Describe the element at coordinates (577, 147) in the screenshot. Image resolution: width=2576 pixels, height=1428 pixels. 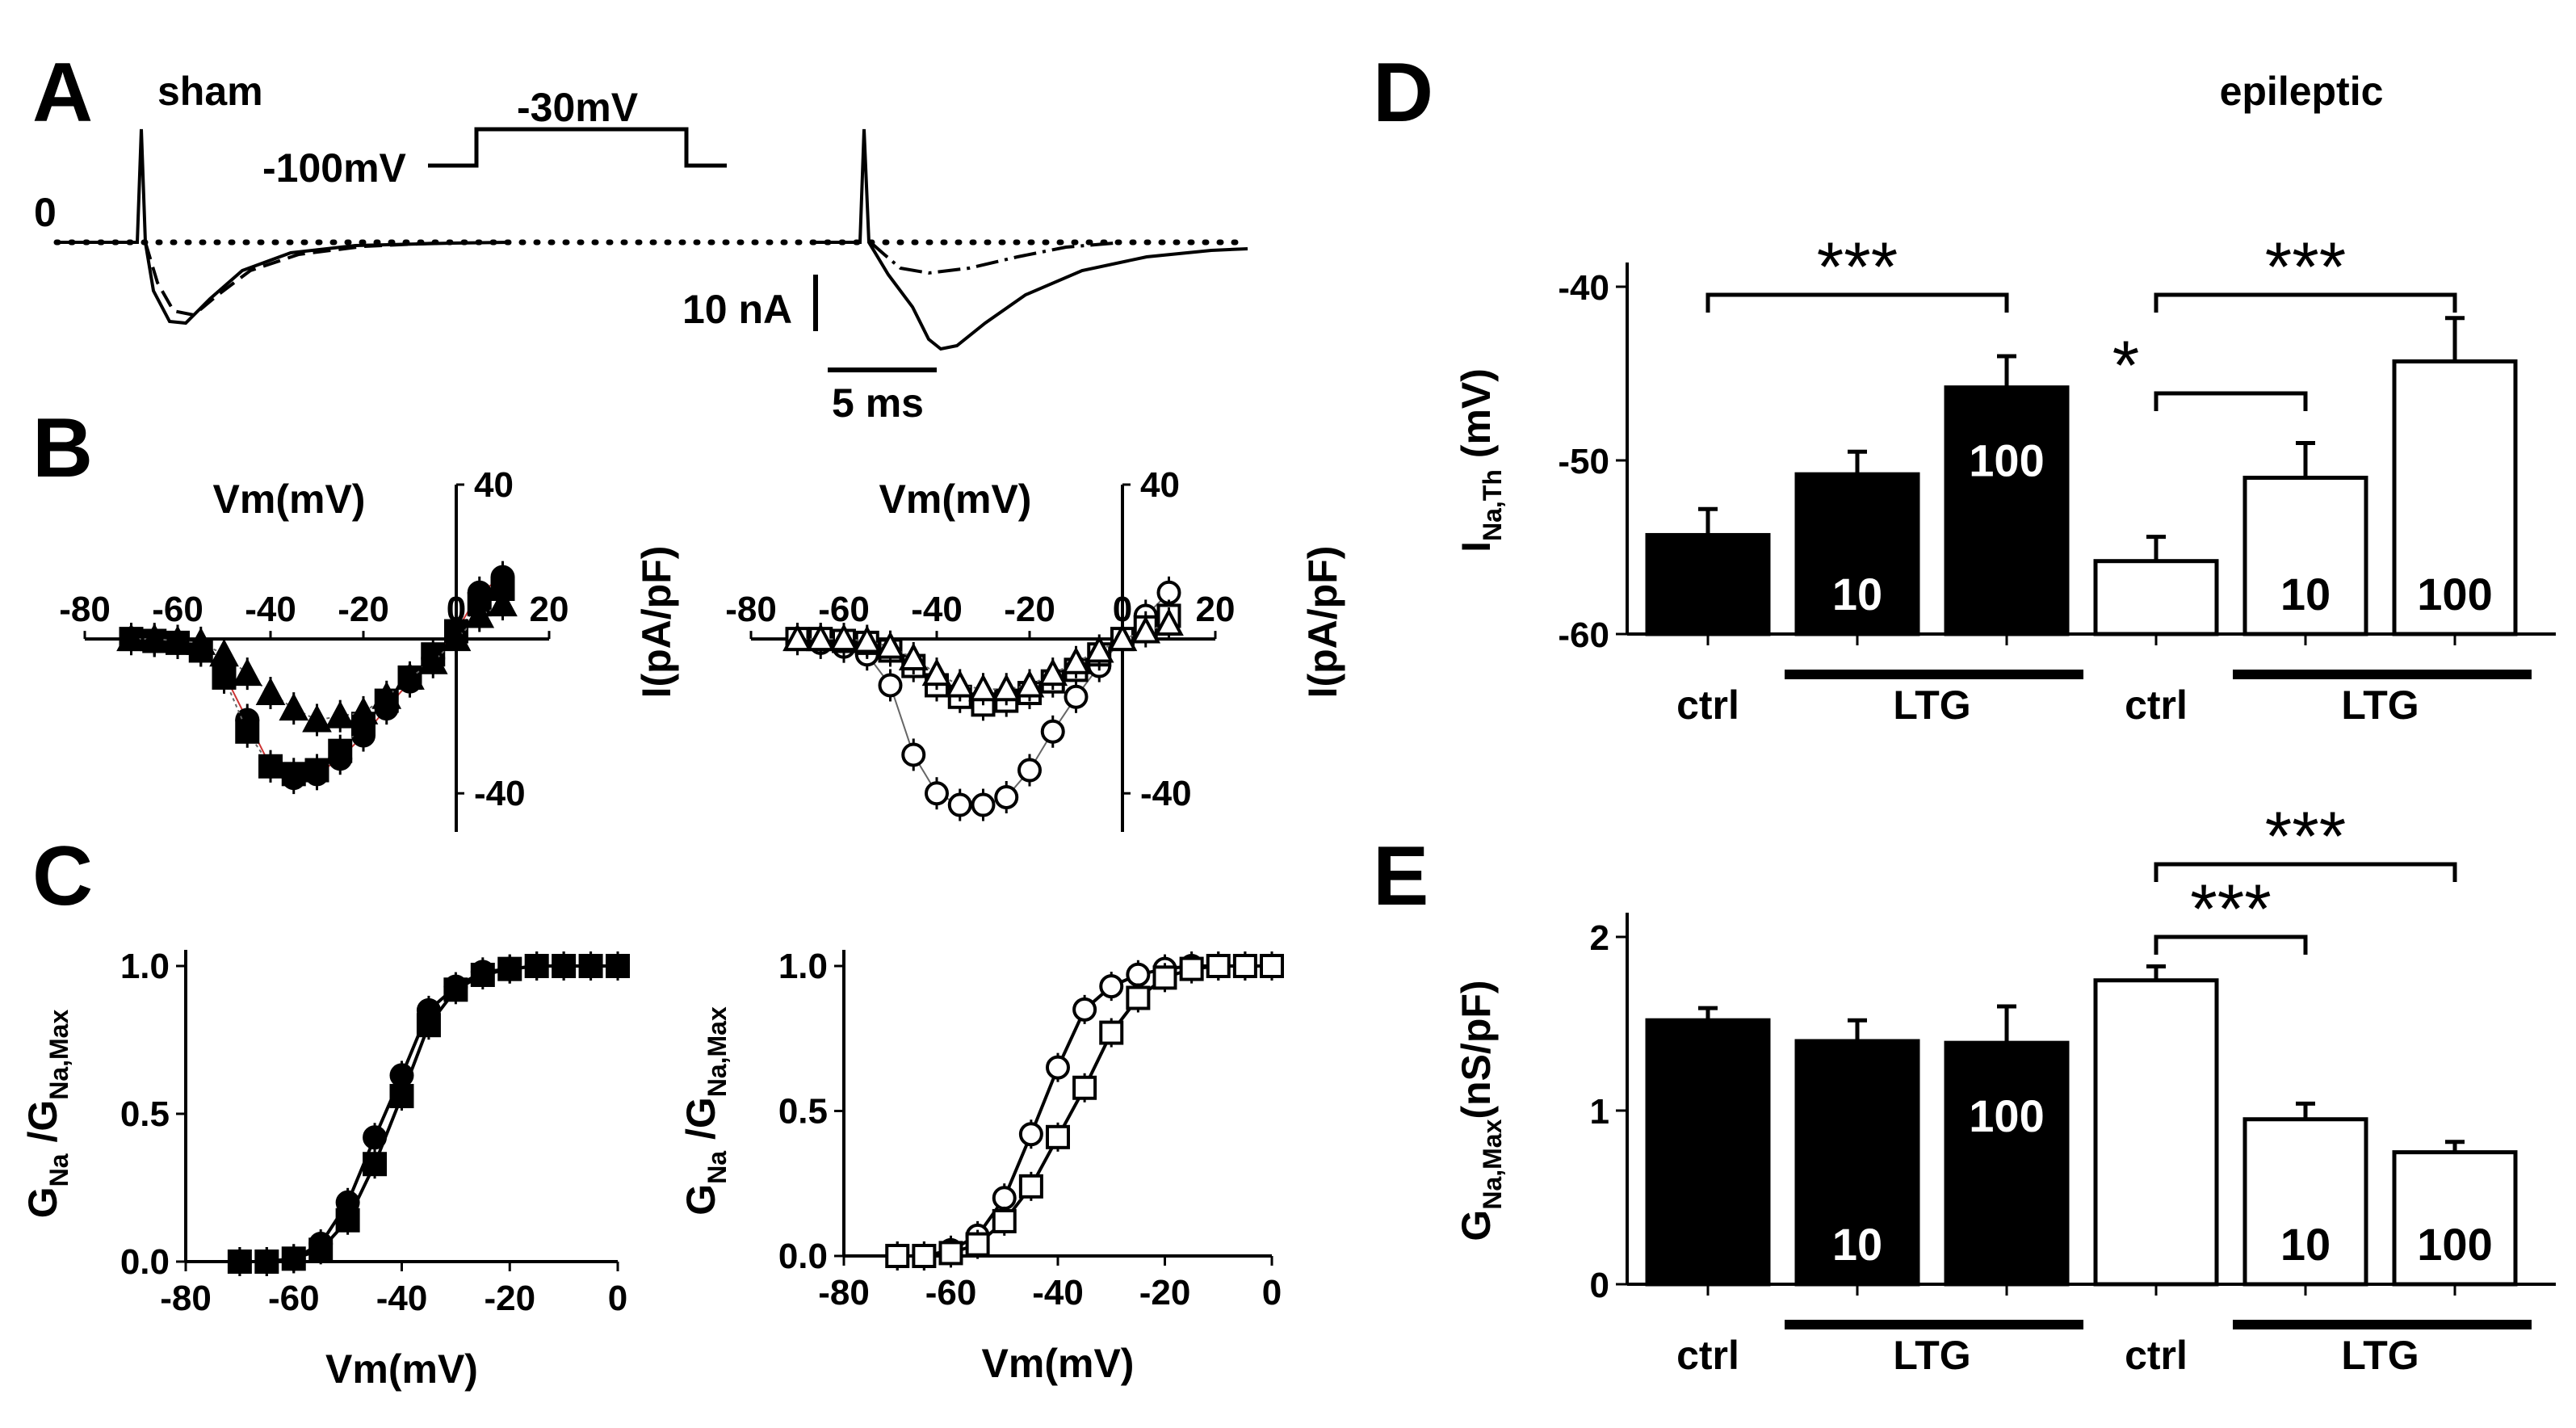
I see `voltage-protocol` at that location.